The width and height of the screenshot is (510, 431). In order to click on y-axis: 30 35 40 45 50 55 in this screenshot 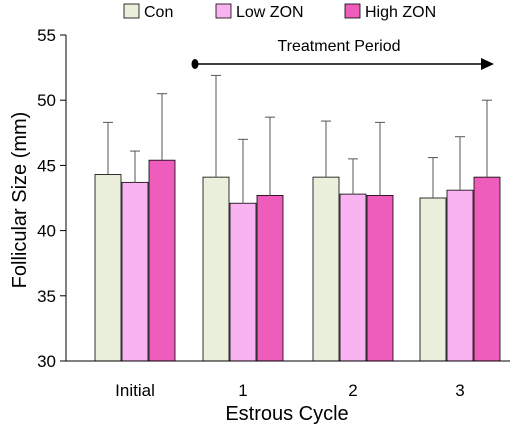, I will do `click(52, 198)`.